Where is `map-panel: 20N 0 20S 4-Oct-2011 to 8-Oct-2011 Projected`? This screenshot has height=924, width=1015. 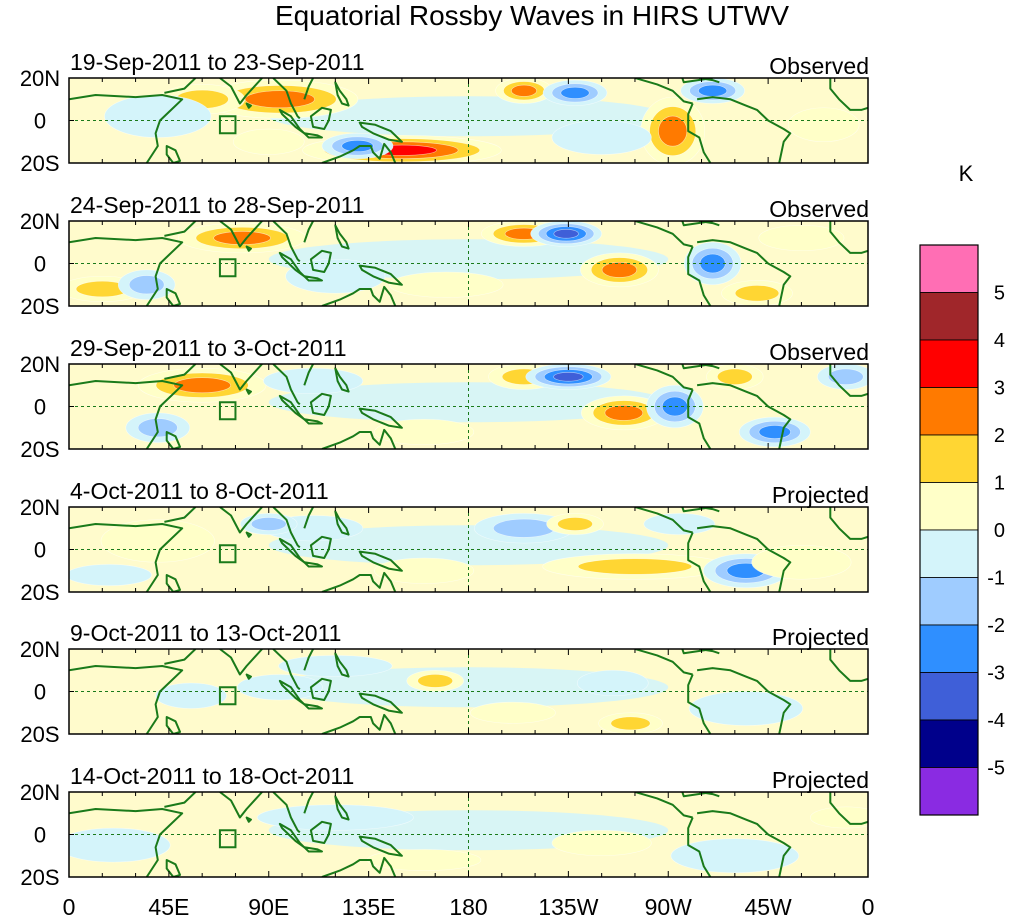 map-panel: 20N 0 20S 4-Oct-2011 to 8-Oct-2011 Projected is located at coordinates (444, 541).